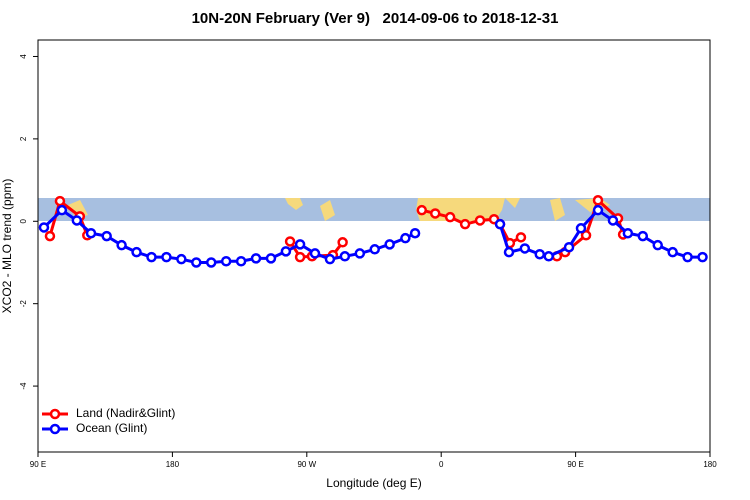 The width and height of the screenshot is (750, 500). Describe the element at coordinates (23, 221) in the screenshot. I see `y-tick-label: 0` at that location.